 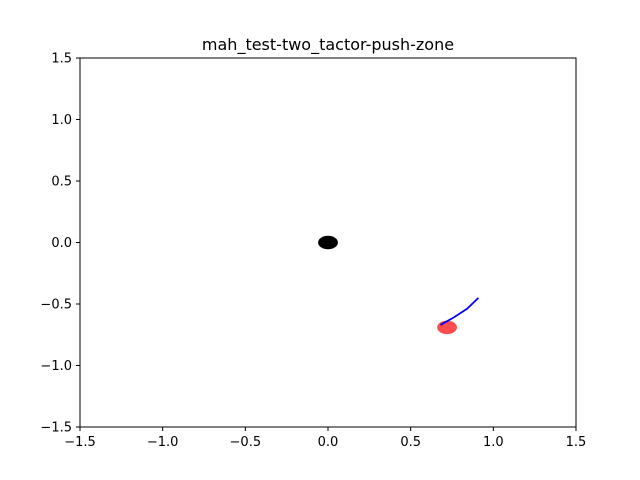 I want to click on plot-area, so click(x=399, y=285).